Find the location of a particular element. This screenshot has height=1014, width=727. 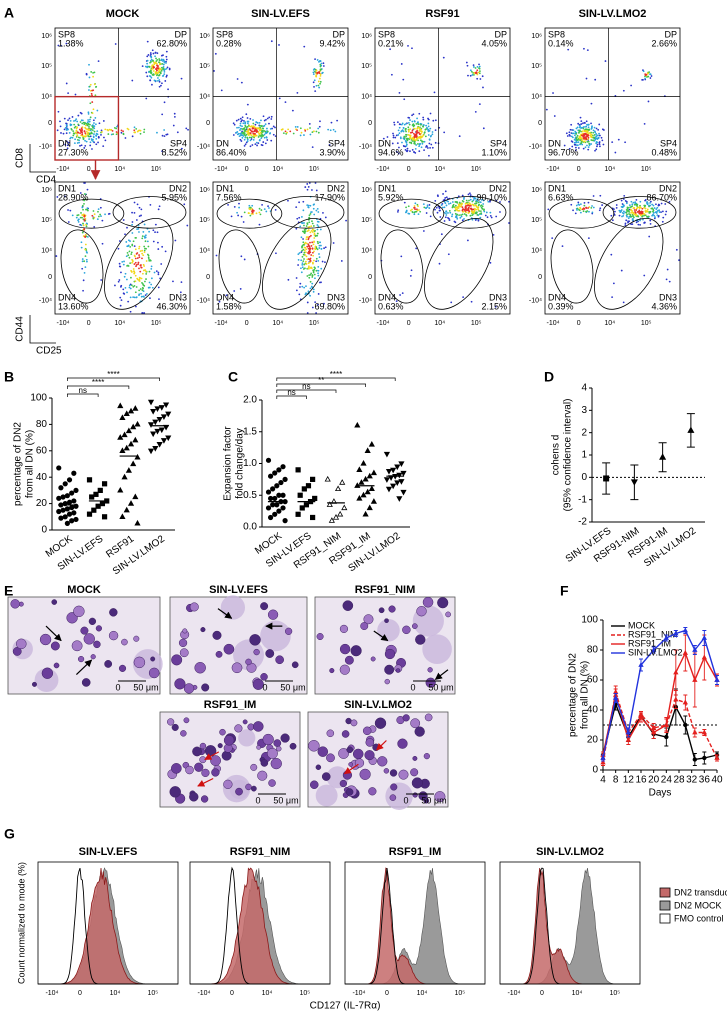

y-tick-label: 10⁵ is located at coordinates (536, 220).